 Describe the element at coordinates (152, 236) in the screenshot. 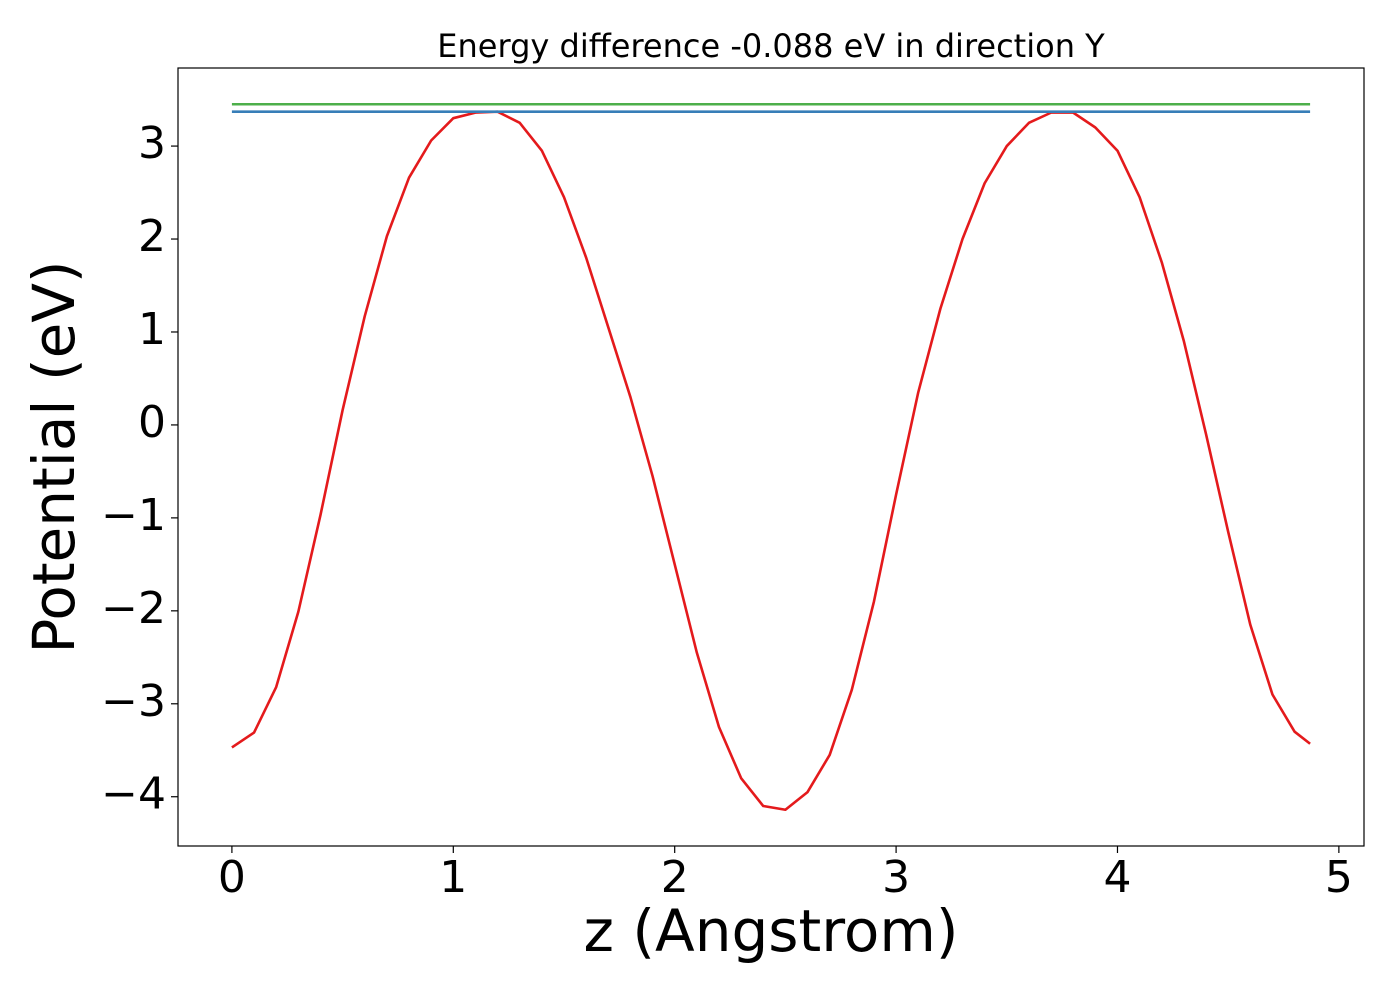

I see `y-tick-label: 2` at that location.